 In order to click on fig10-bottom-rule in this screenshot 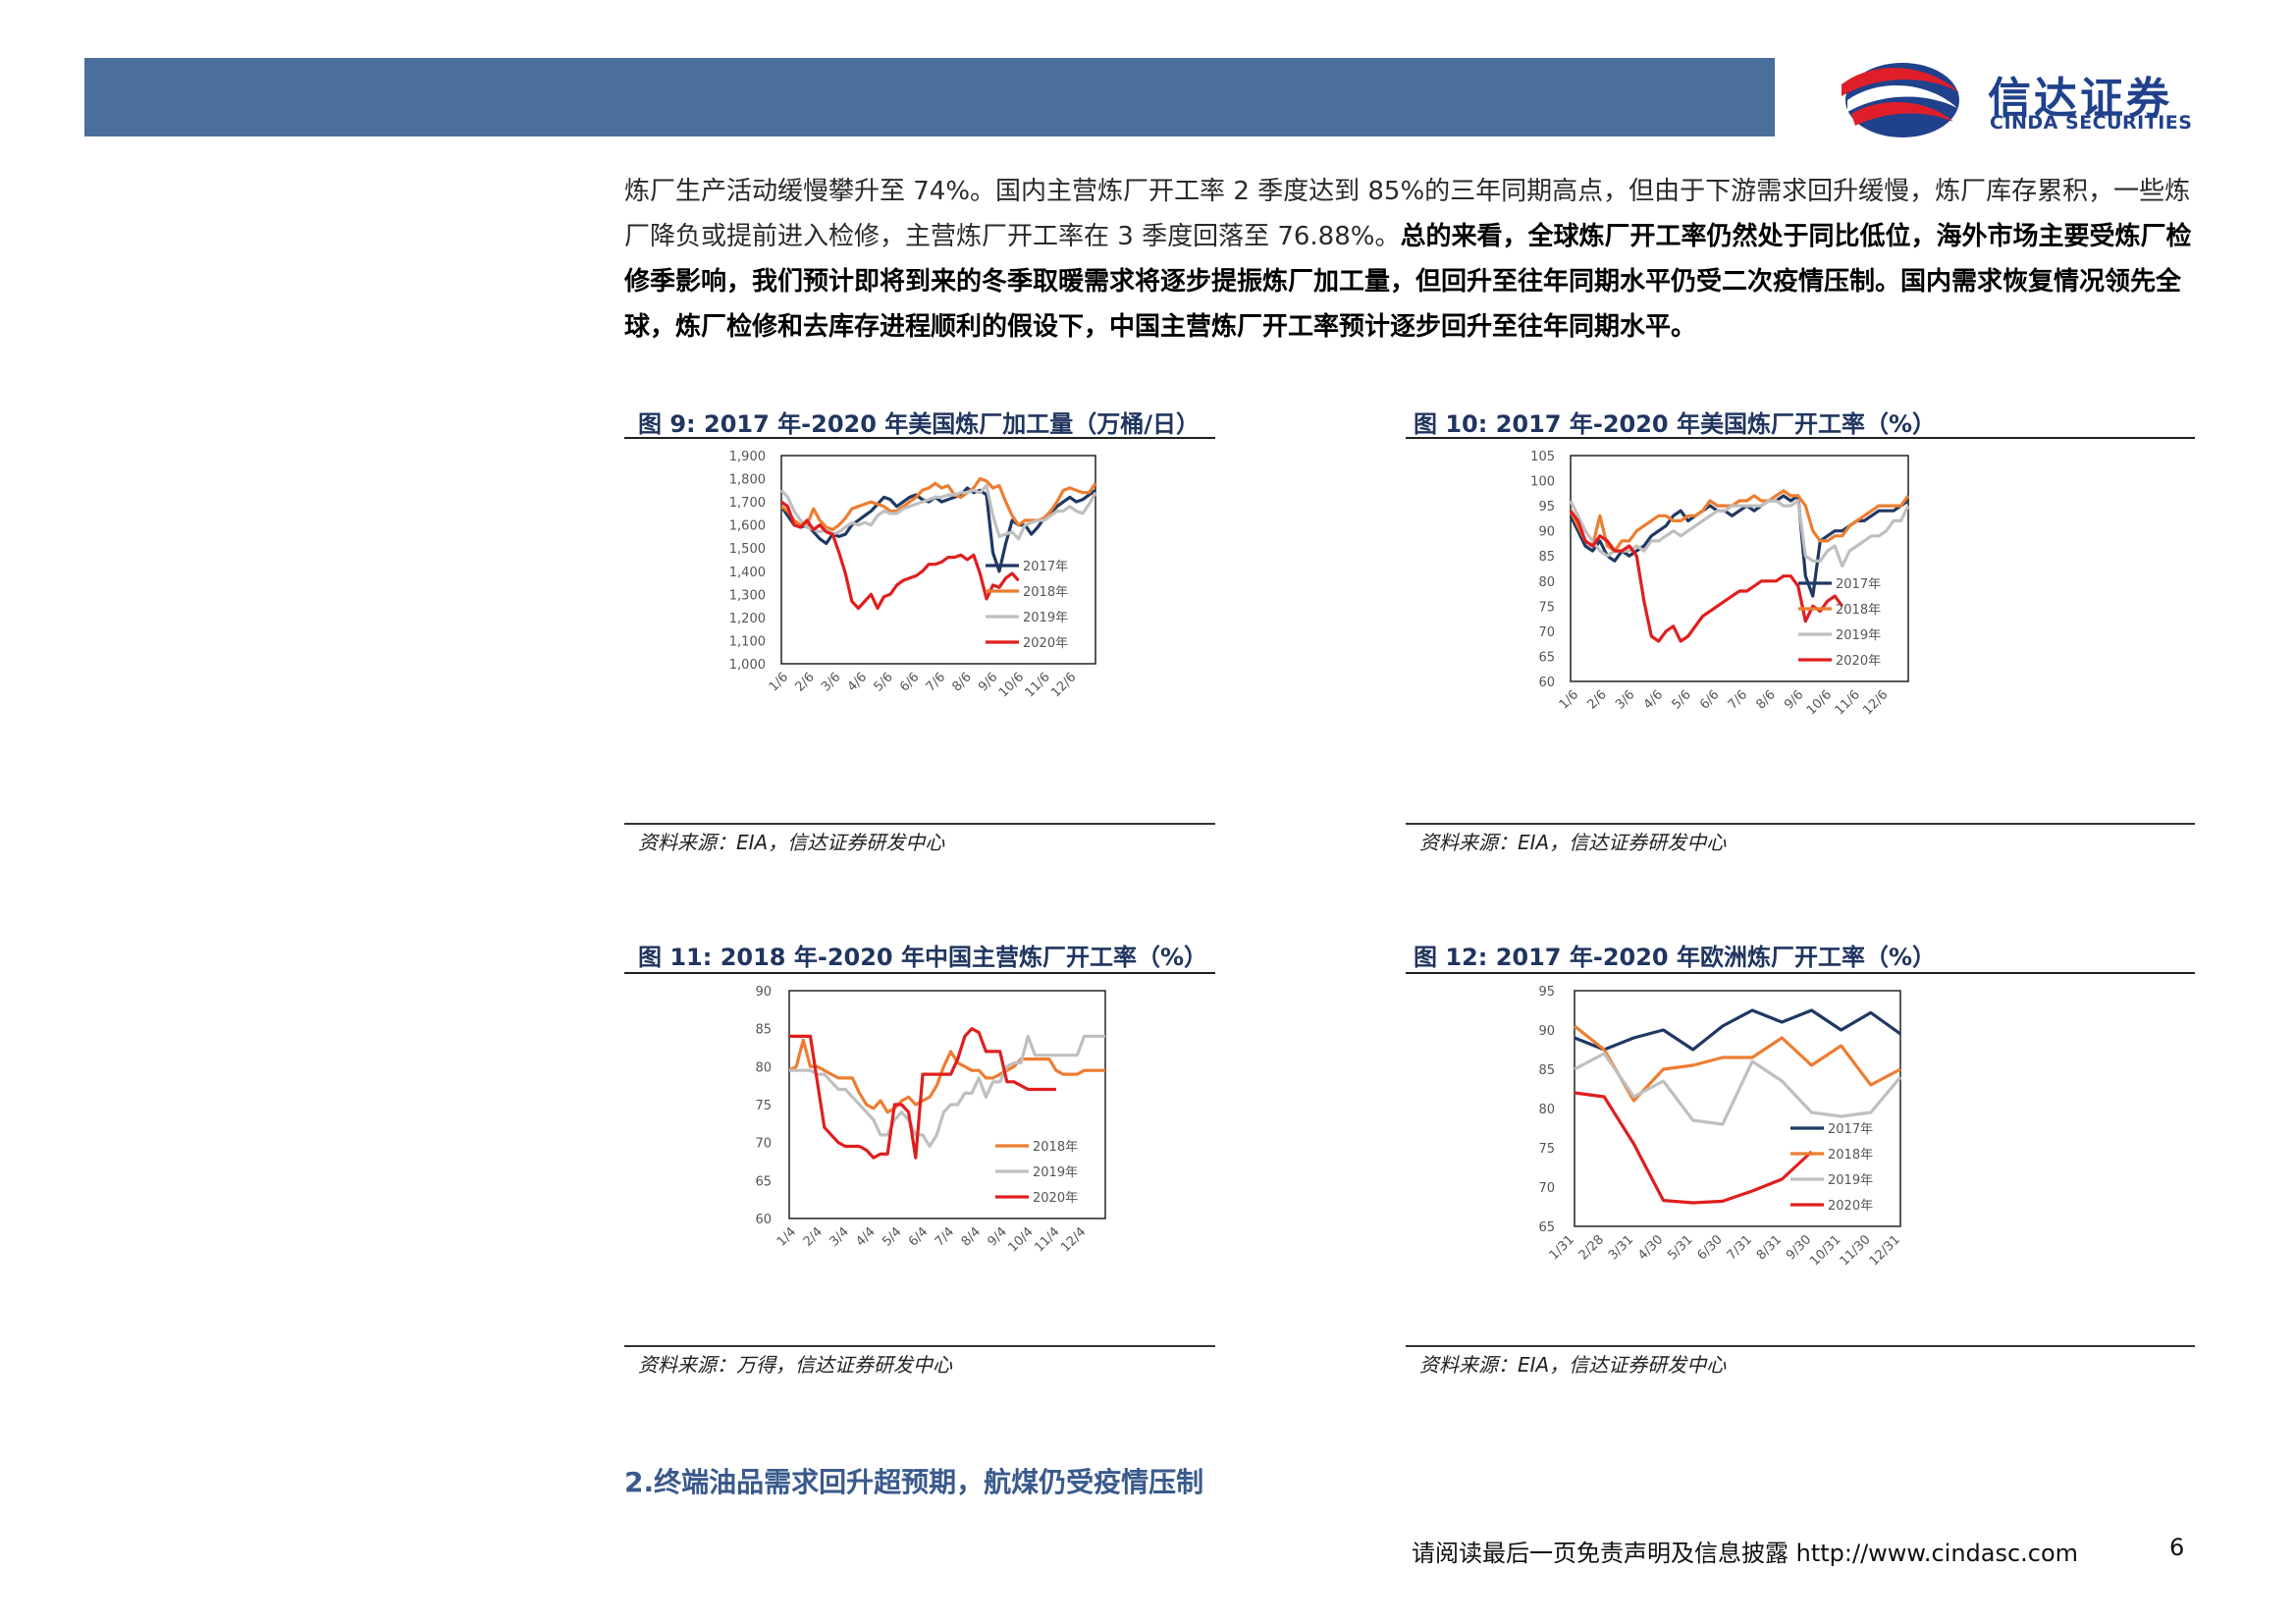, I will do `click(1801, 824)`.